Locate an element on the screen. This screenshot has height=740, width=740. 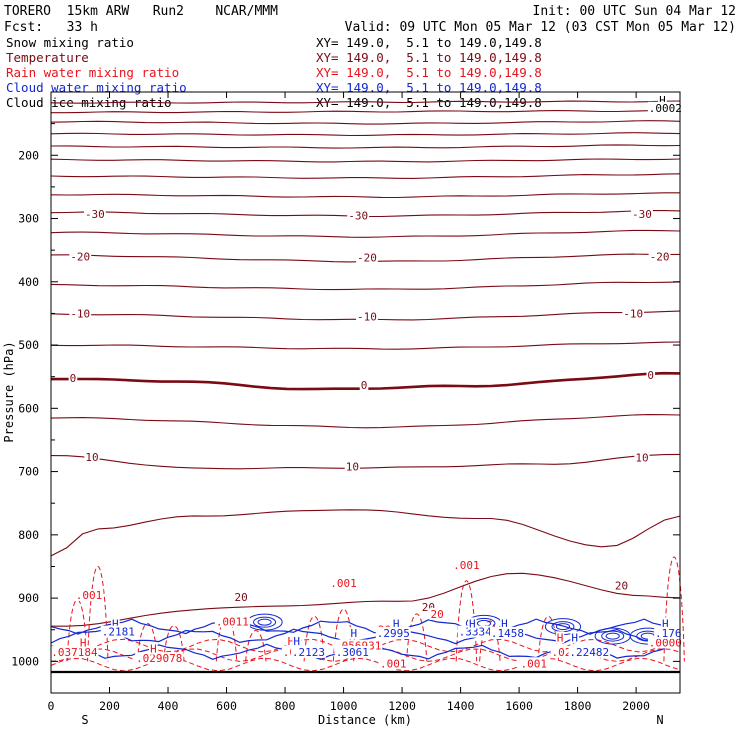
cloud-water-label: .1458 is located at coordinates (507, 633).